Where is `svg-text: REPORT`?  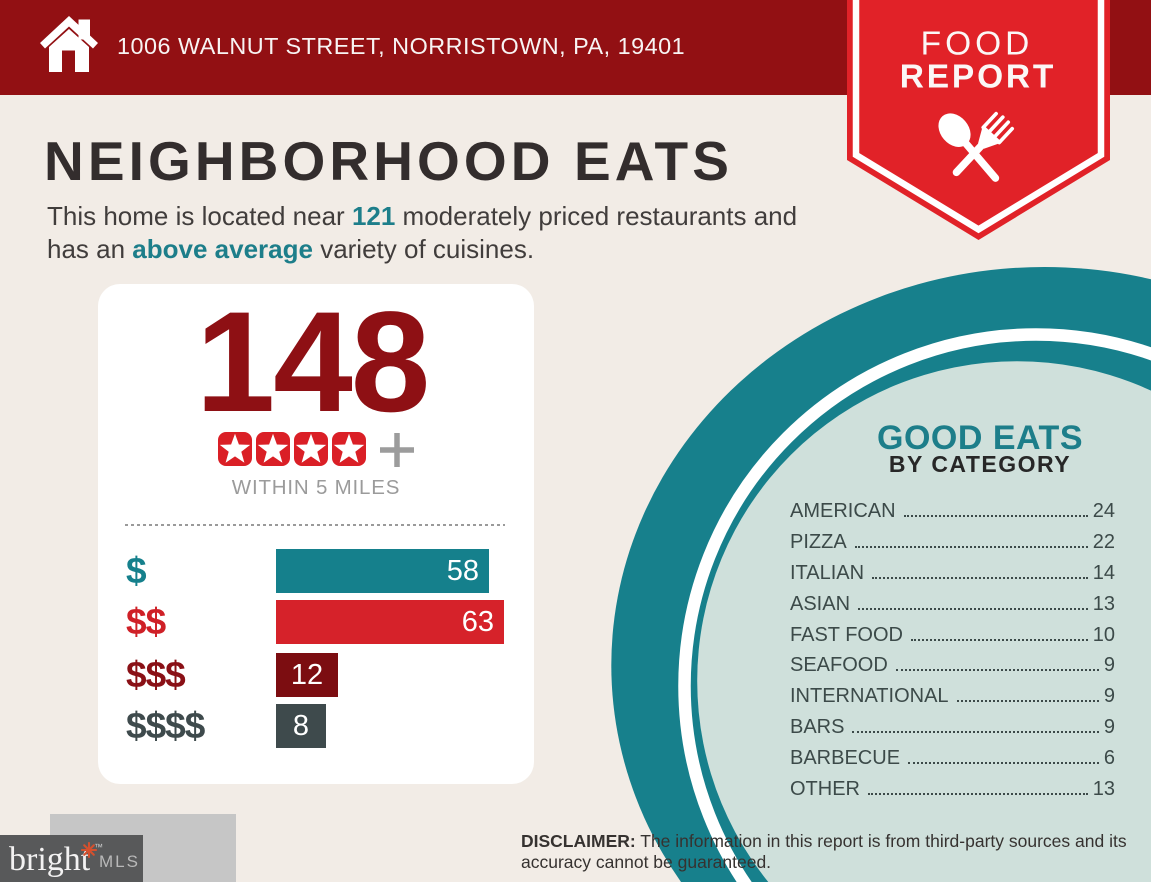 svg-text: REPORT is located at coordinates (978, 77).